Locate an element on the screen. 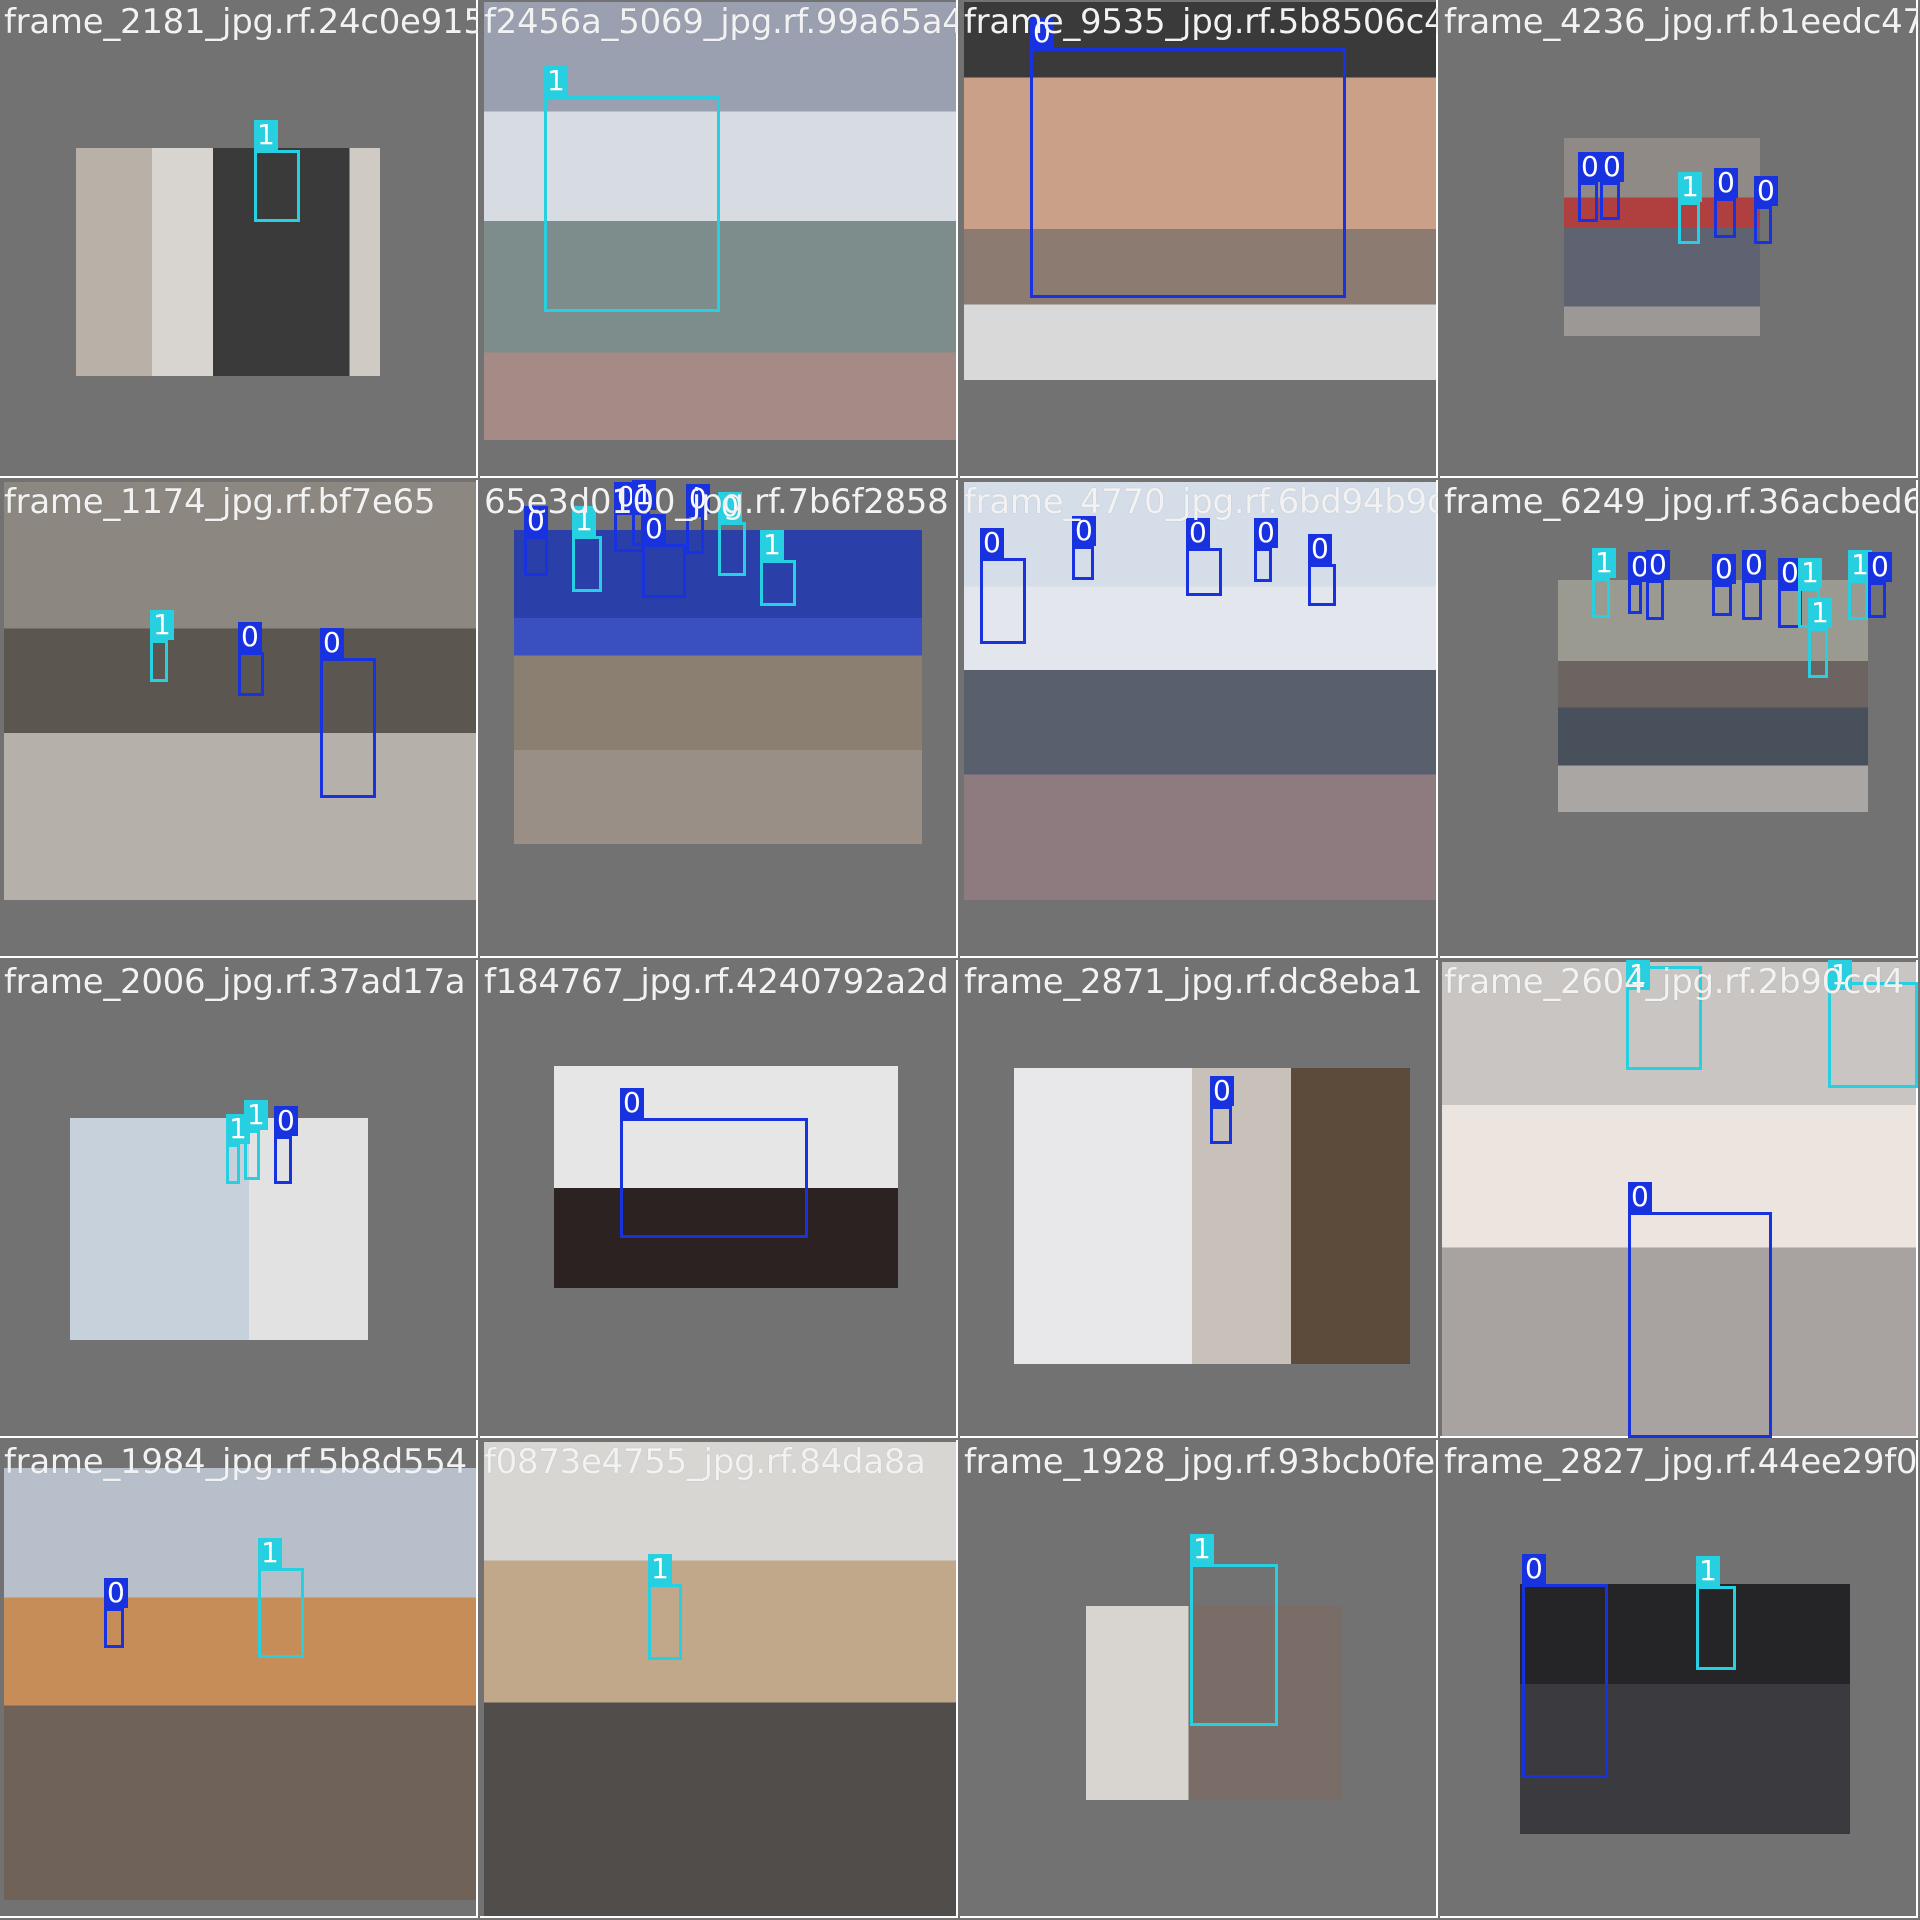  tile-filename: frame_9535_jpg.rf.5b8506c4 is located at coordinates (1201, 22).